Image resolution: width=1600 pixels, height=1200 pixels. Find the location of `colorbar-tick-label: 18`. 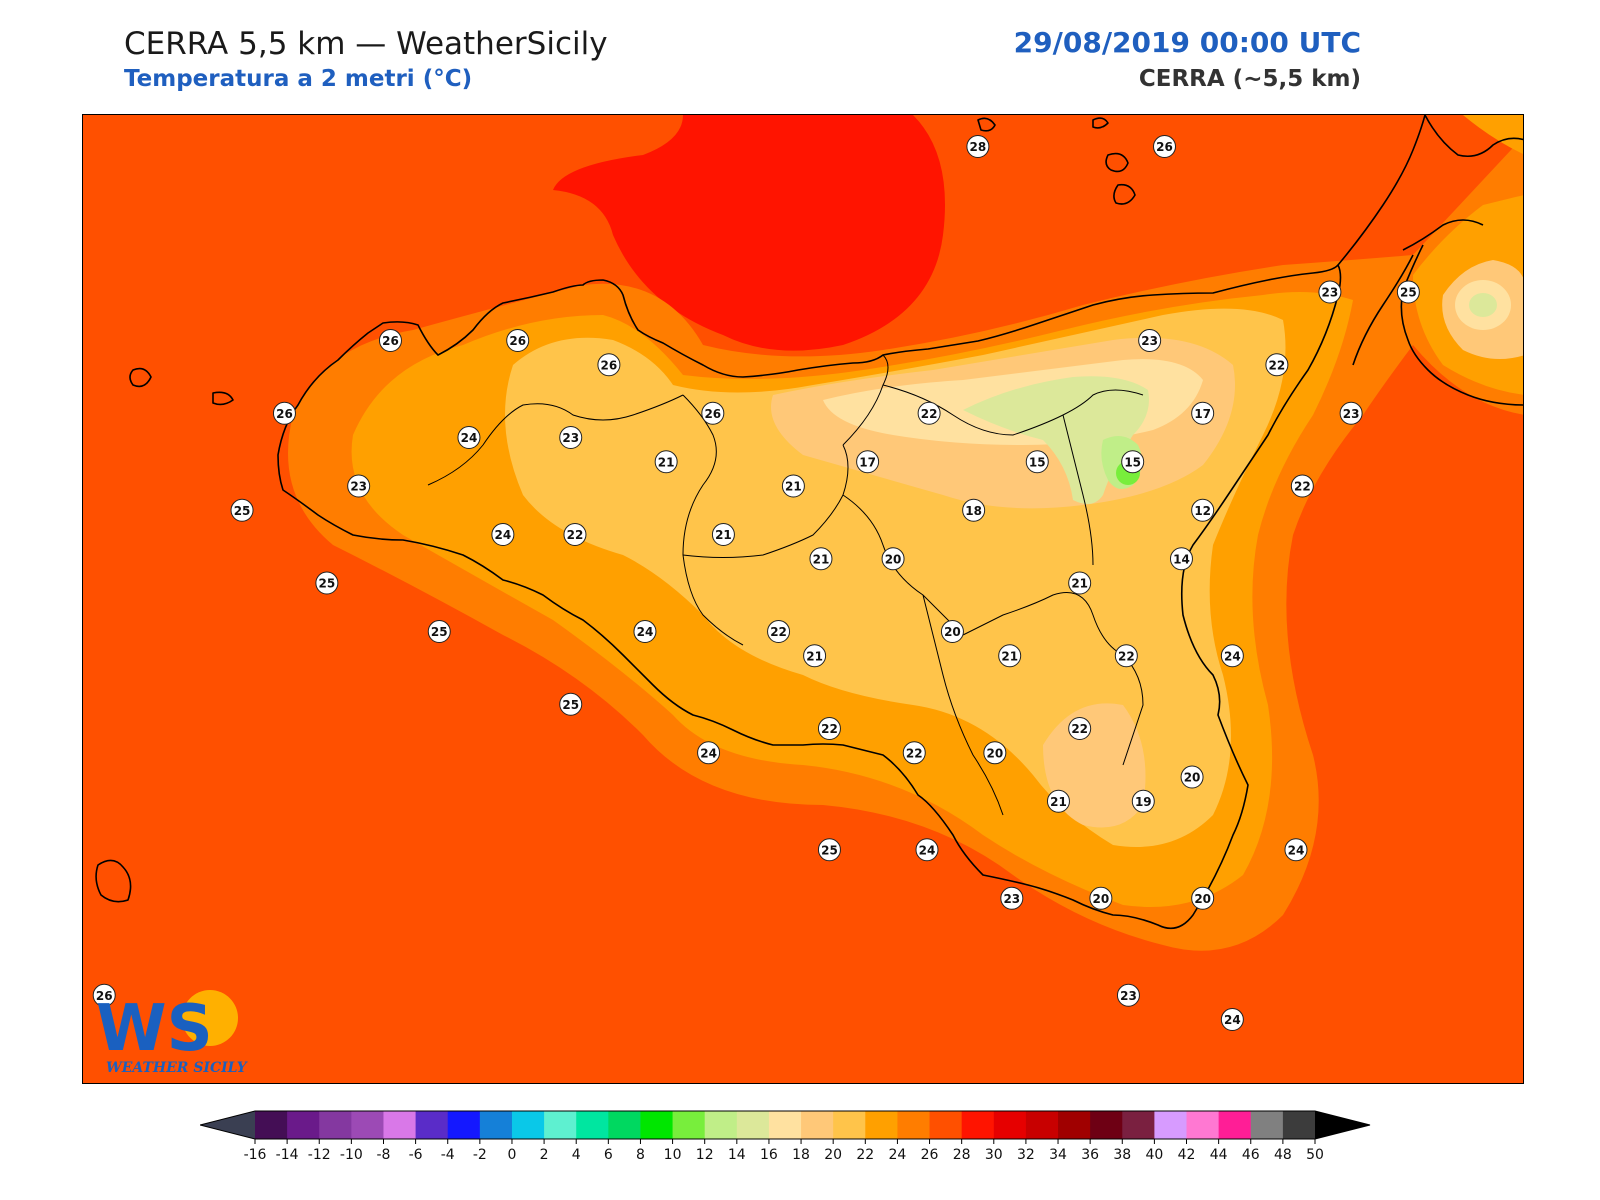

colorbar-tick-label: 18 is located at coordinates (801, 1155).